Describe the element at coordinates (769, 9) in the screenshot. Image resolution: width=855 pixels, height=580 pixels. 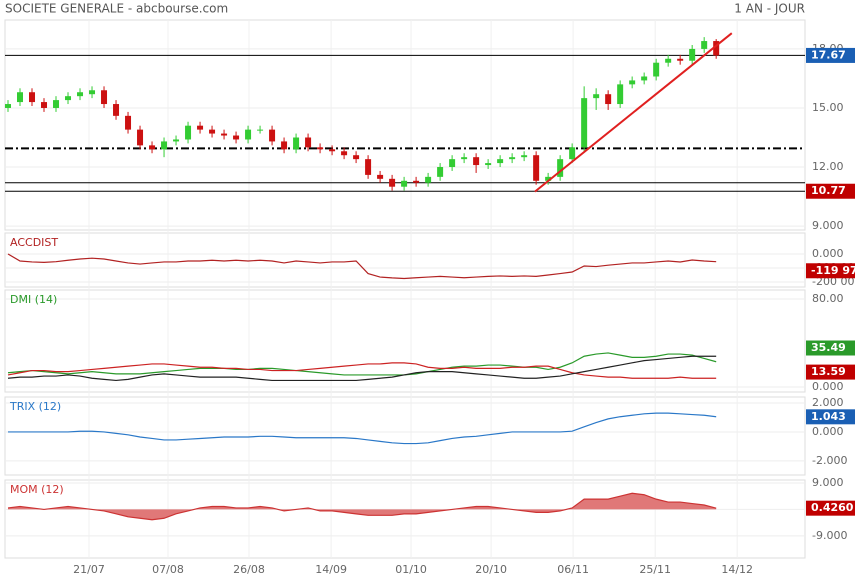
I see `header-period: 1 AN - JOUR` at that location.